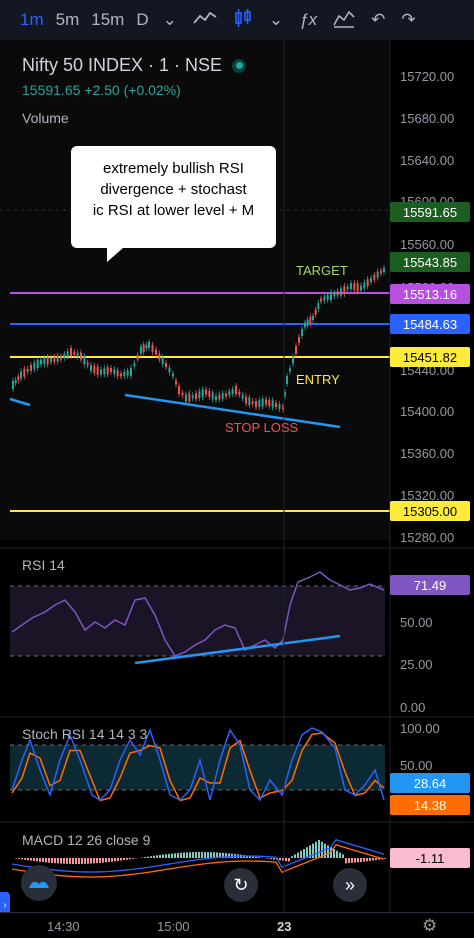 This screenshot has height=938, width=474. I want to click on redo-icon: ↷, so click(408, 19).